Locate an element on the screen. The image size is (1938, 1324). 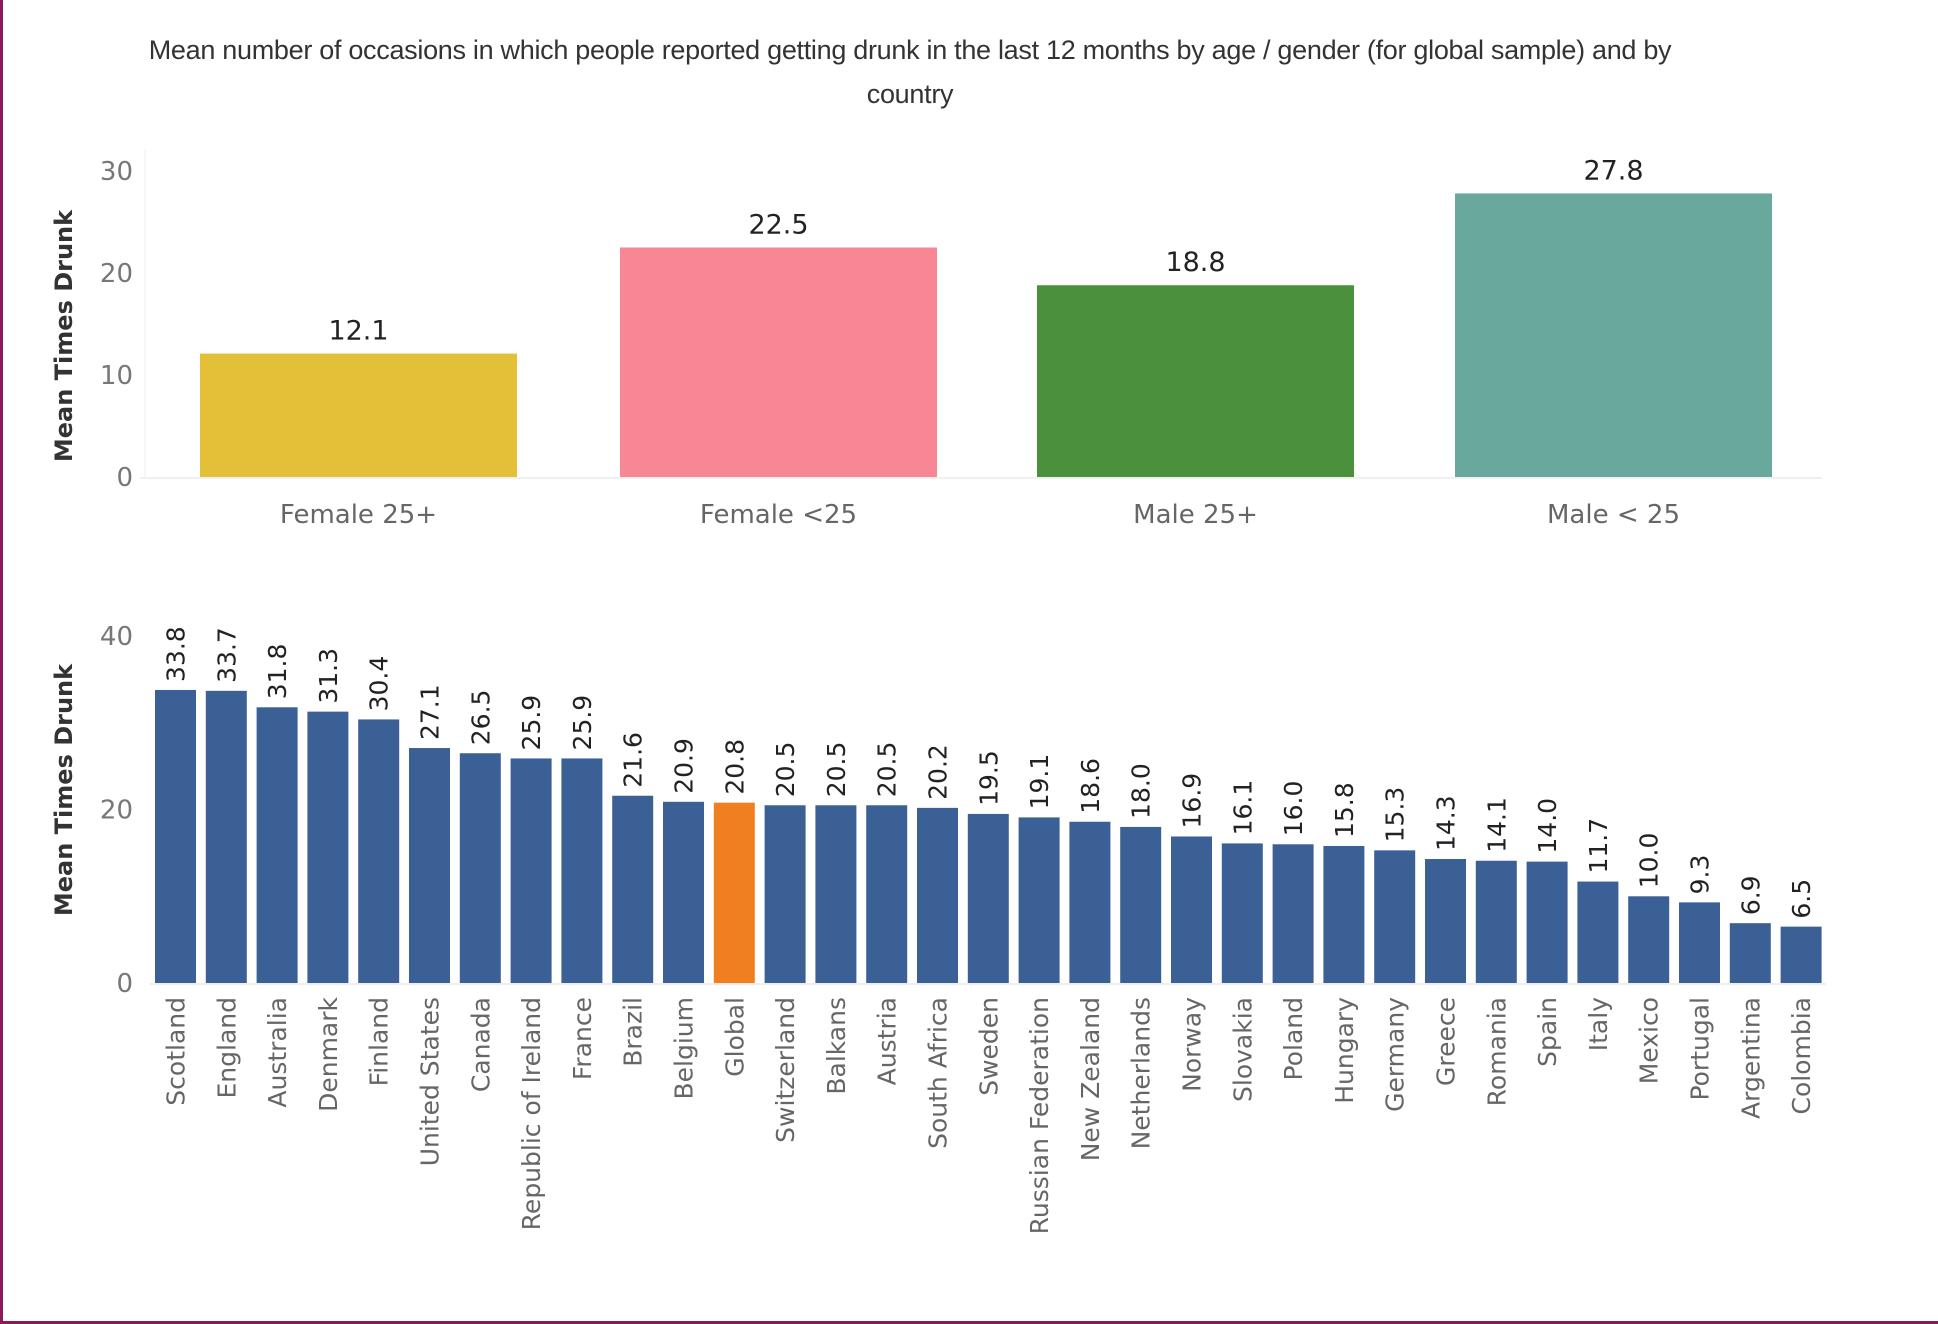
country-category-label: Switzerland is located at coordinates (785, 1070).